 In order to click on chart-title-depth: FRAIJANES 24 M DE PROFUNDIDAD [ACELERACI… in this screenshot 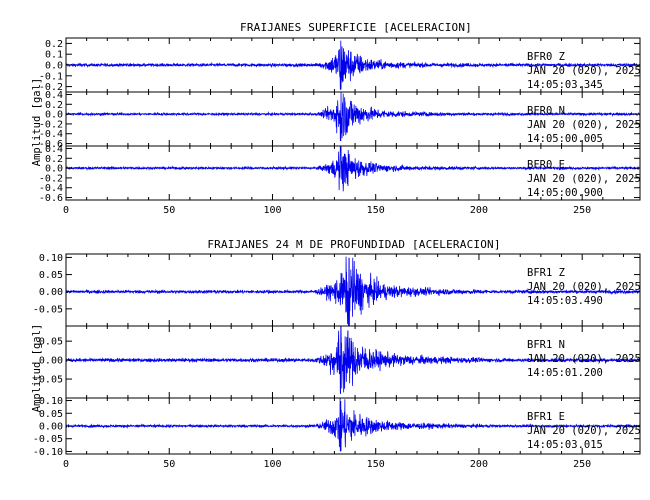, I will do `click(353, 244)`.